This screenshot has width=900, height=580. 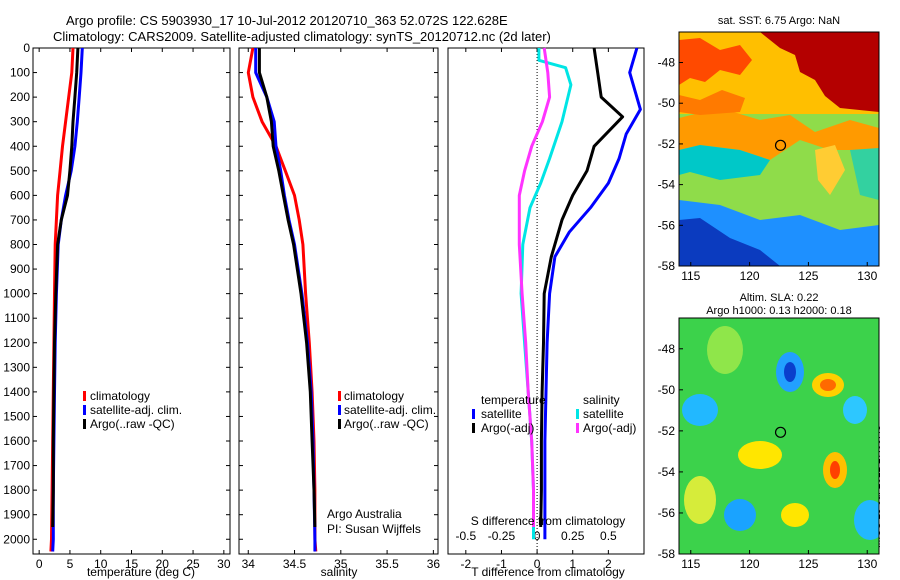 What do you see at coordinates (39, 564) in the screenshot?
I see `temperature-tick-label: 0` at bounding box center [39, 564].